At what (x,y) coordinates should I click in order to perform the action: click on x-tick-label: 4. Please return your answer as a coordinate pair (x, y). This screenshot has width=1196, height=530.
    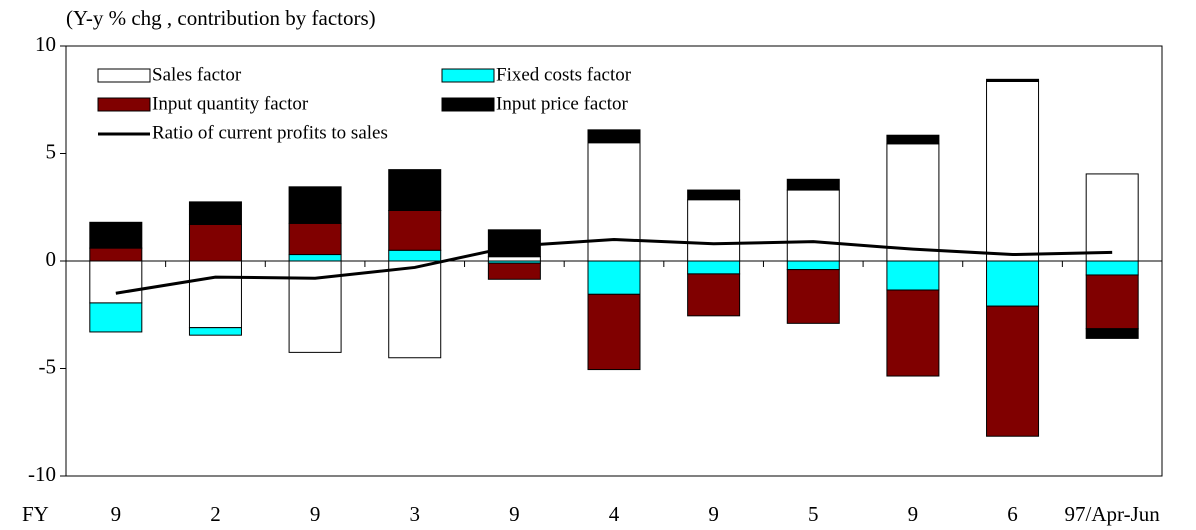
    Looking at the image, I should click on (614, 514).